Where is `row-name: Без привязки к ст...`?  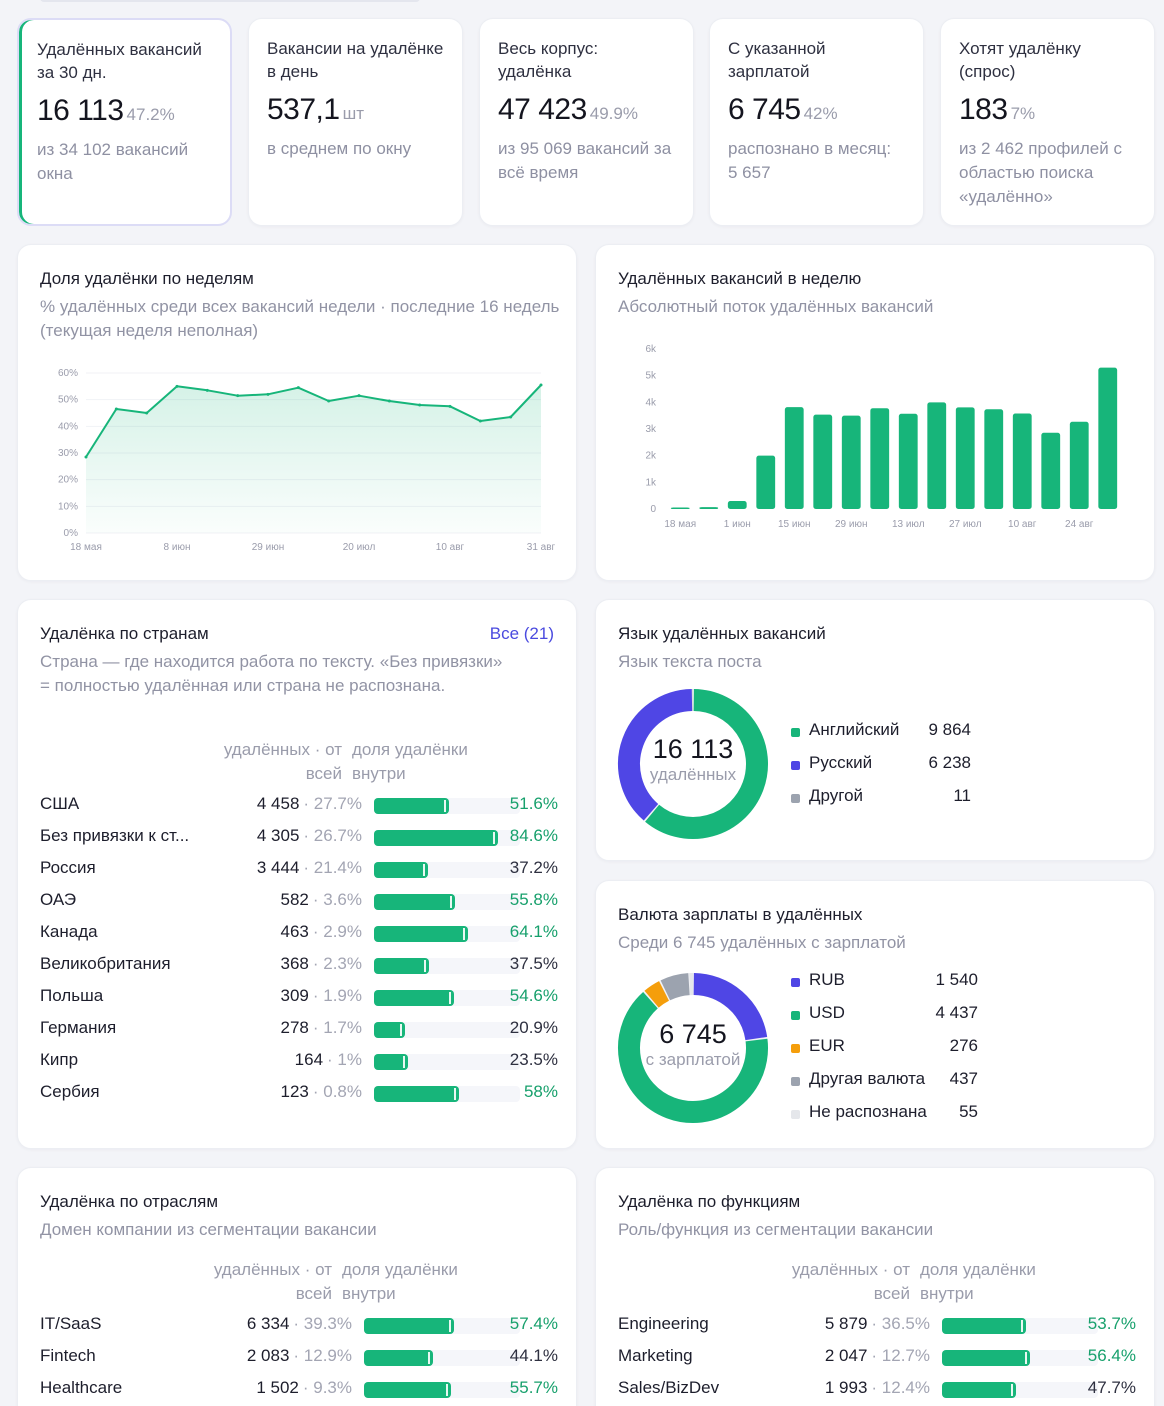 row-name: Без привязки к ст... is located at coordinates (115, 835).